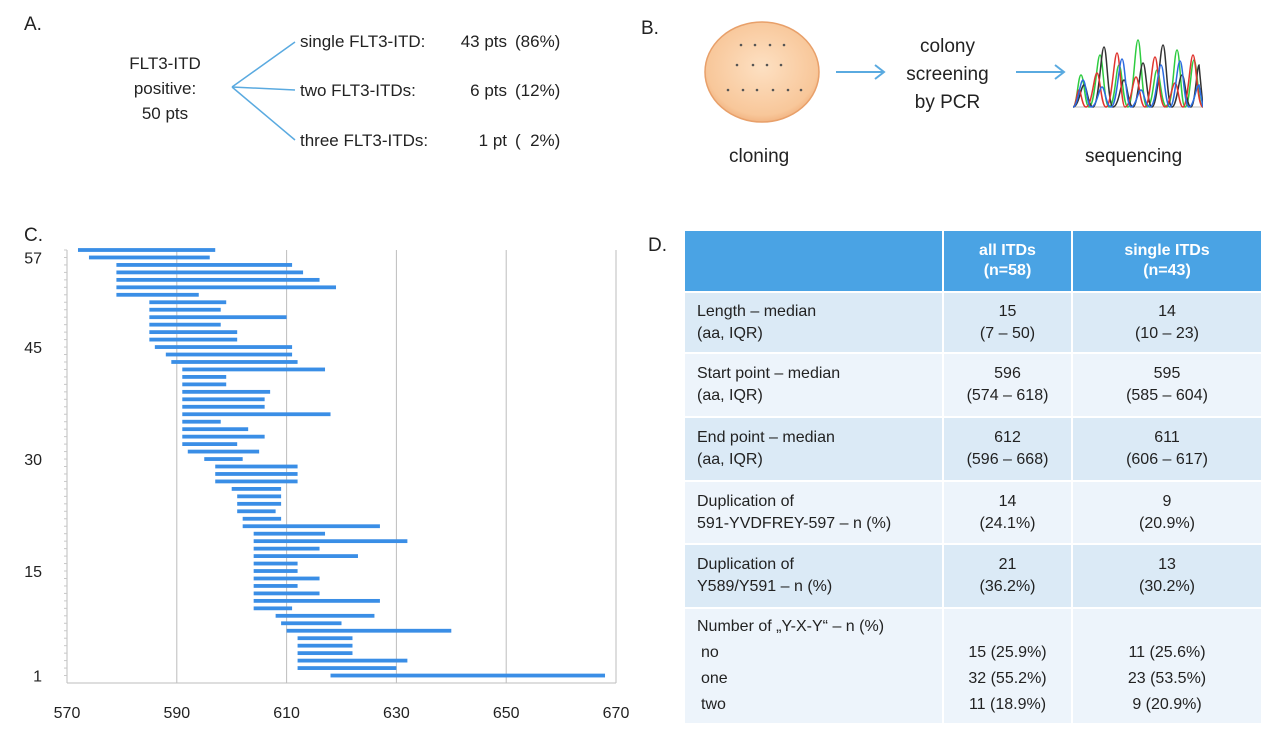  I want to click on x-tick-label-590: 590, so click(176, 713).